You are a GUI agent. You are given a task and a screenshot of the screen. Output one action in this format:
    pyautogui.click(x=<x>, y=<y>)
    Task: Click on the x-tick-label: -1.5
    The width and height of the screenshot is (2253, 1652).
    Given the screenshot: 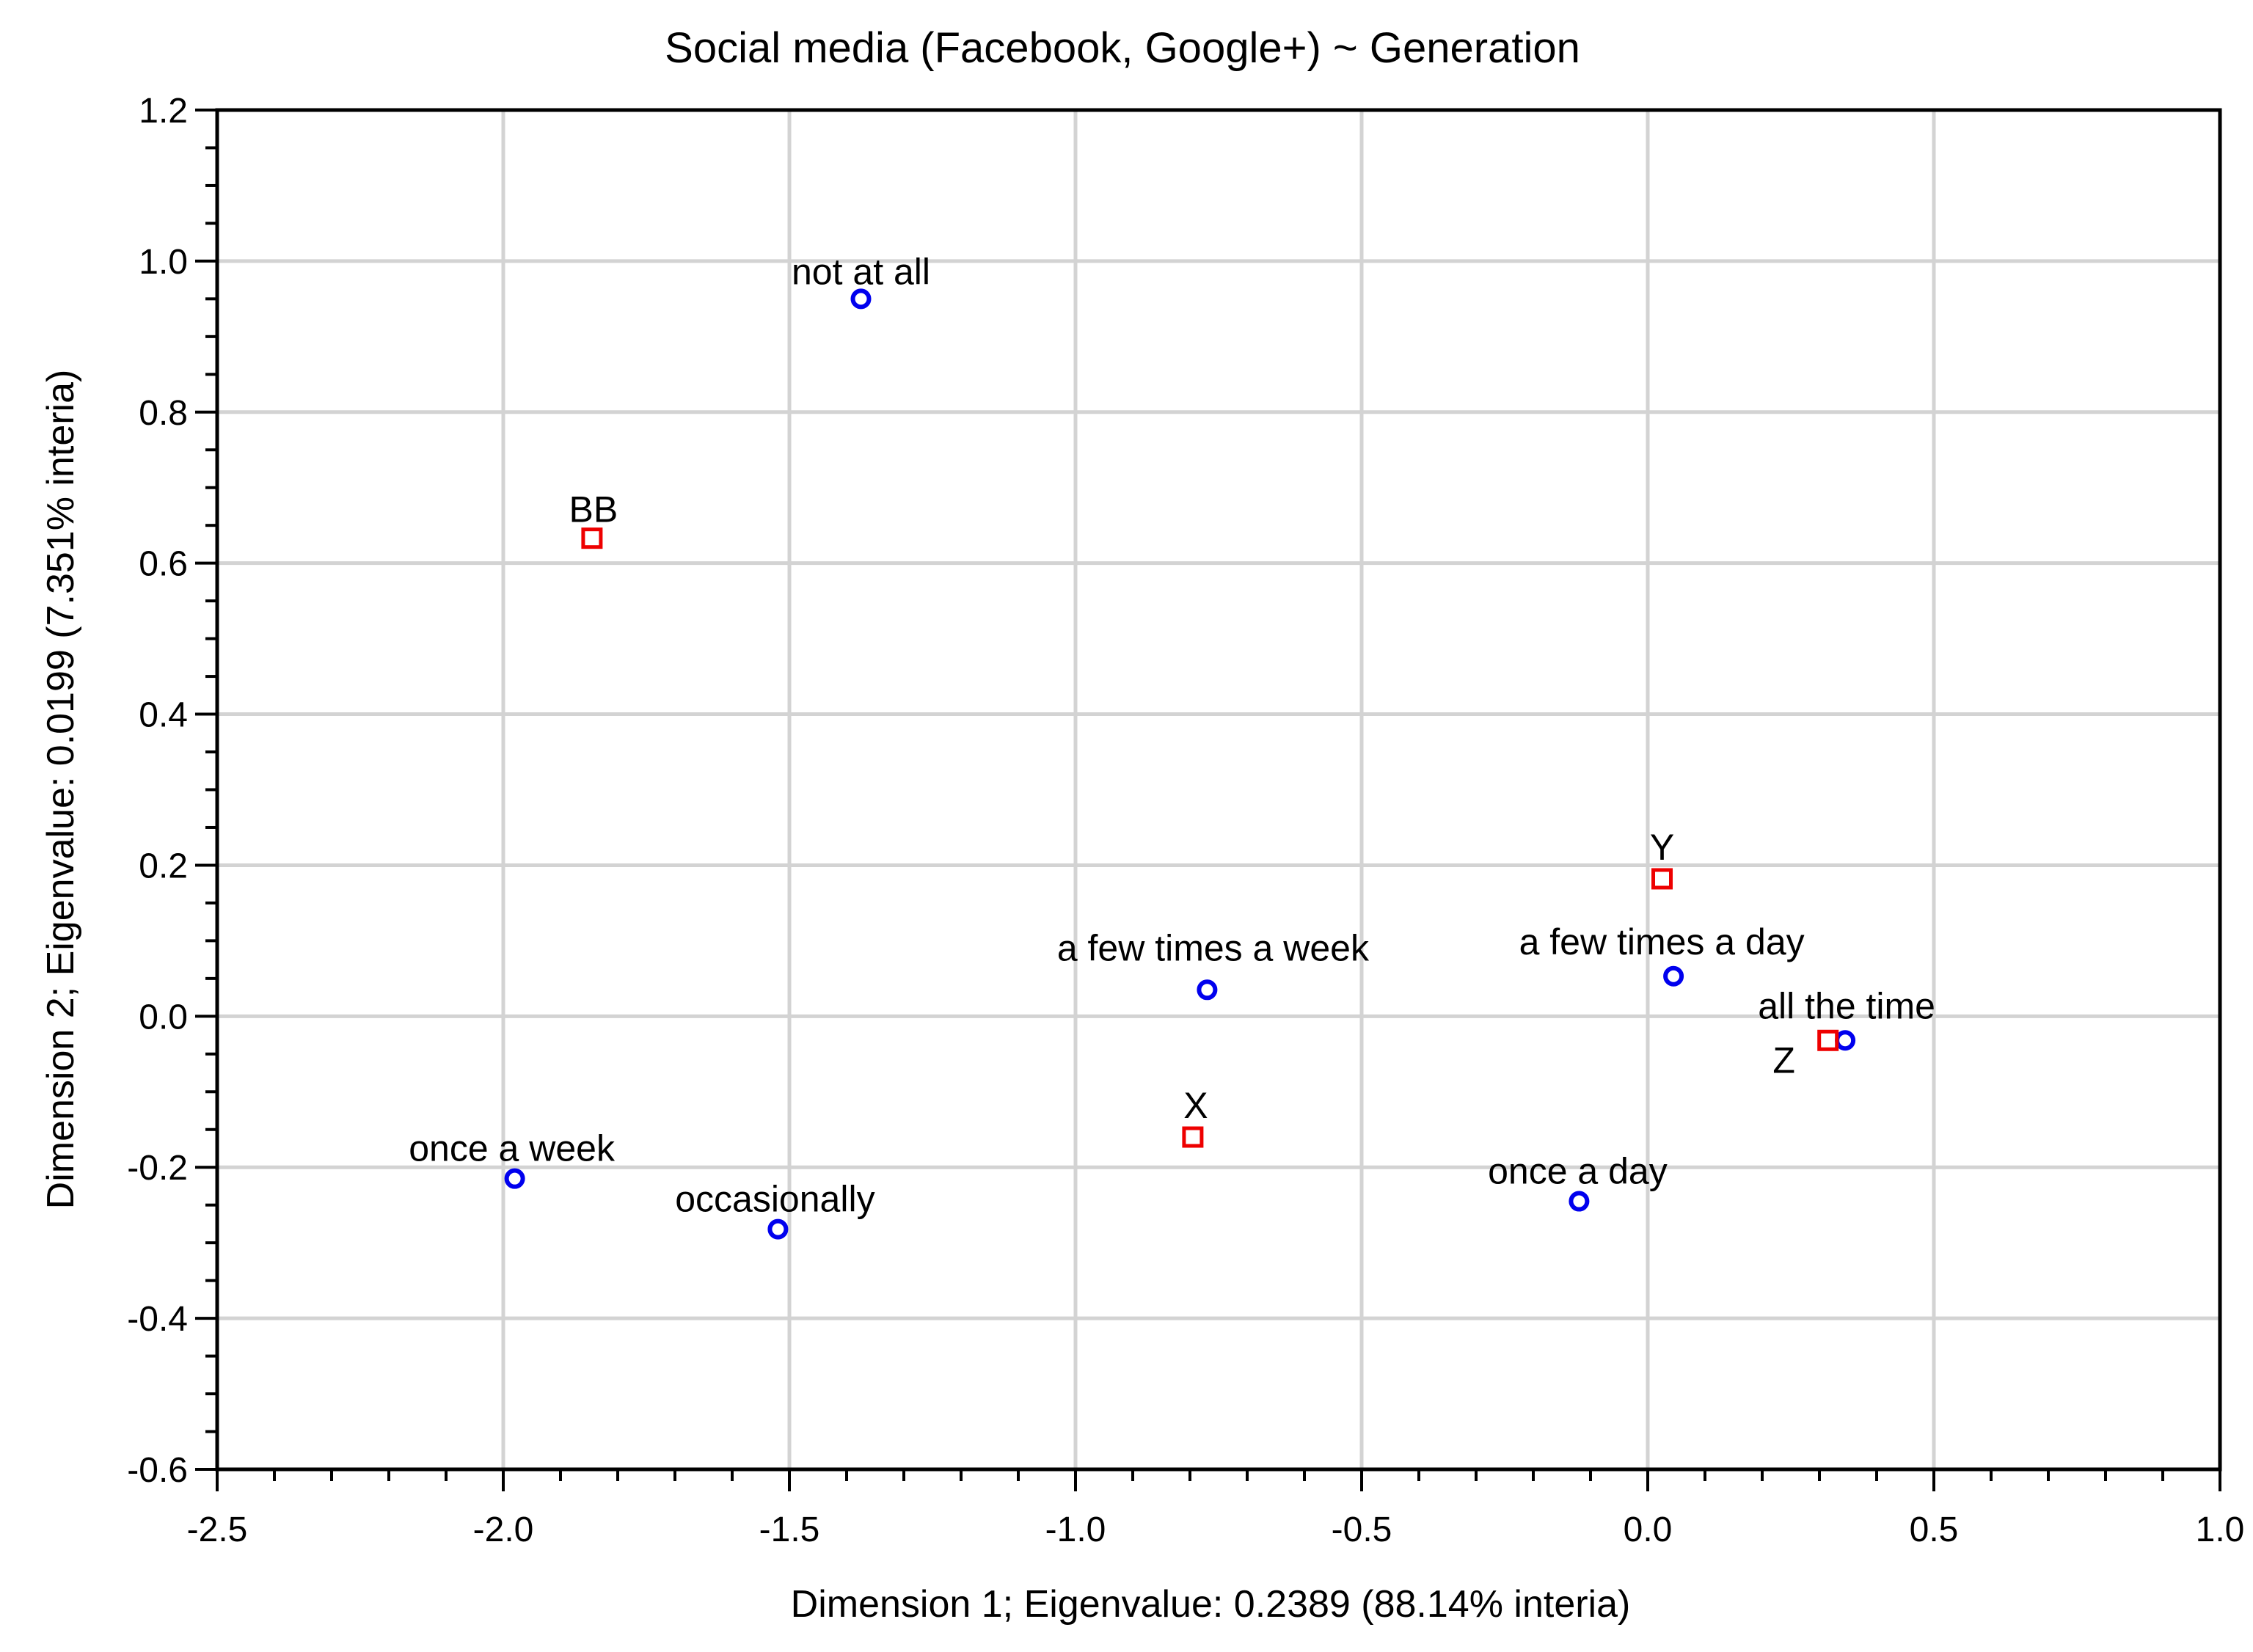 What is the action you would take?
    pyautogui.click(x=789, y=1529)
    